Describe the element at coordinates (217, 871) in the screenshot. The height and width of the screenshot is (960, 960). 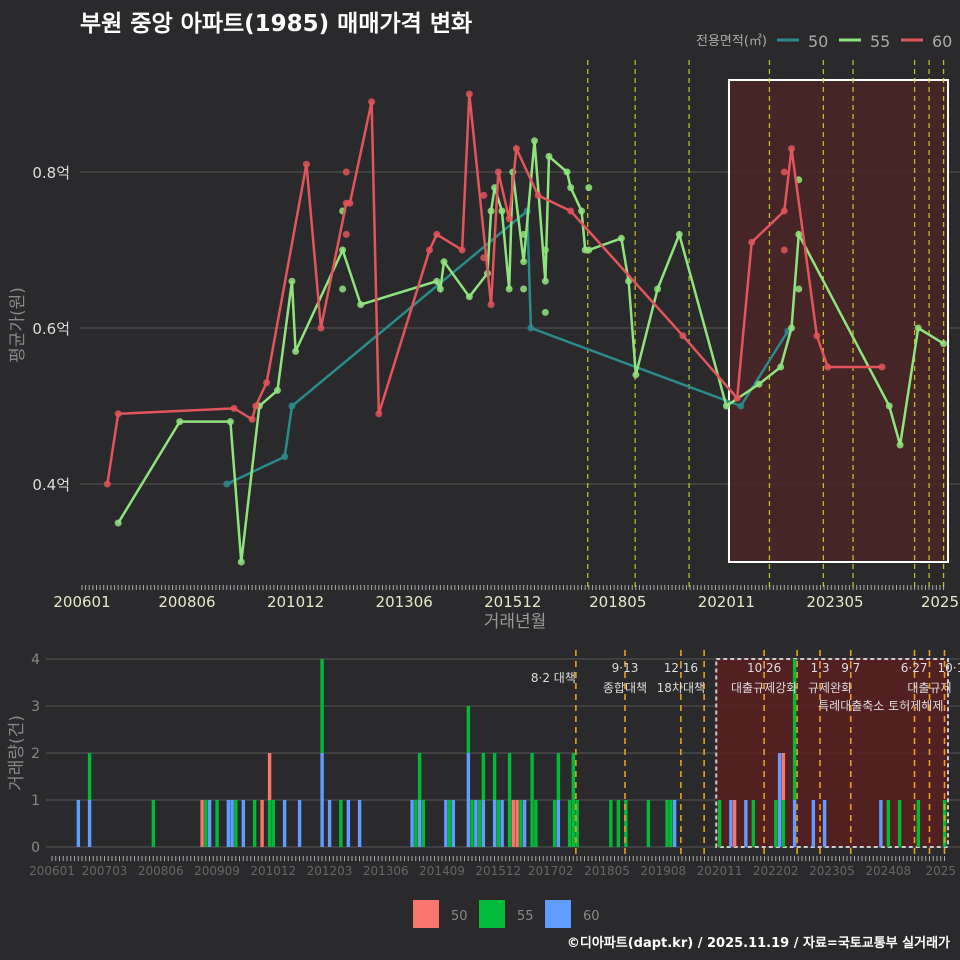
I see `x-tick-label: 200909` at that location.